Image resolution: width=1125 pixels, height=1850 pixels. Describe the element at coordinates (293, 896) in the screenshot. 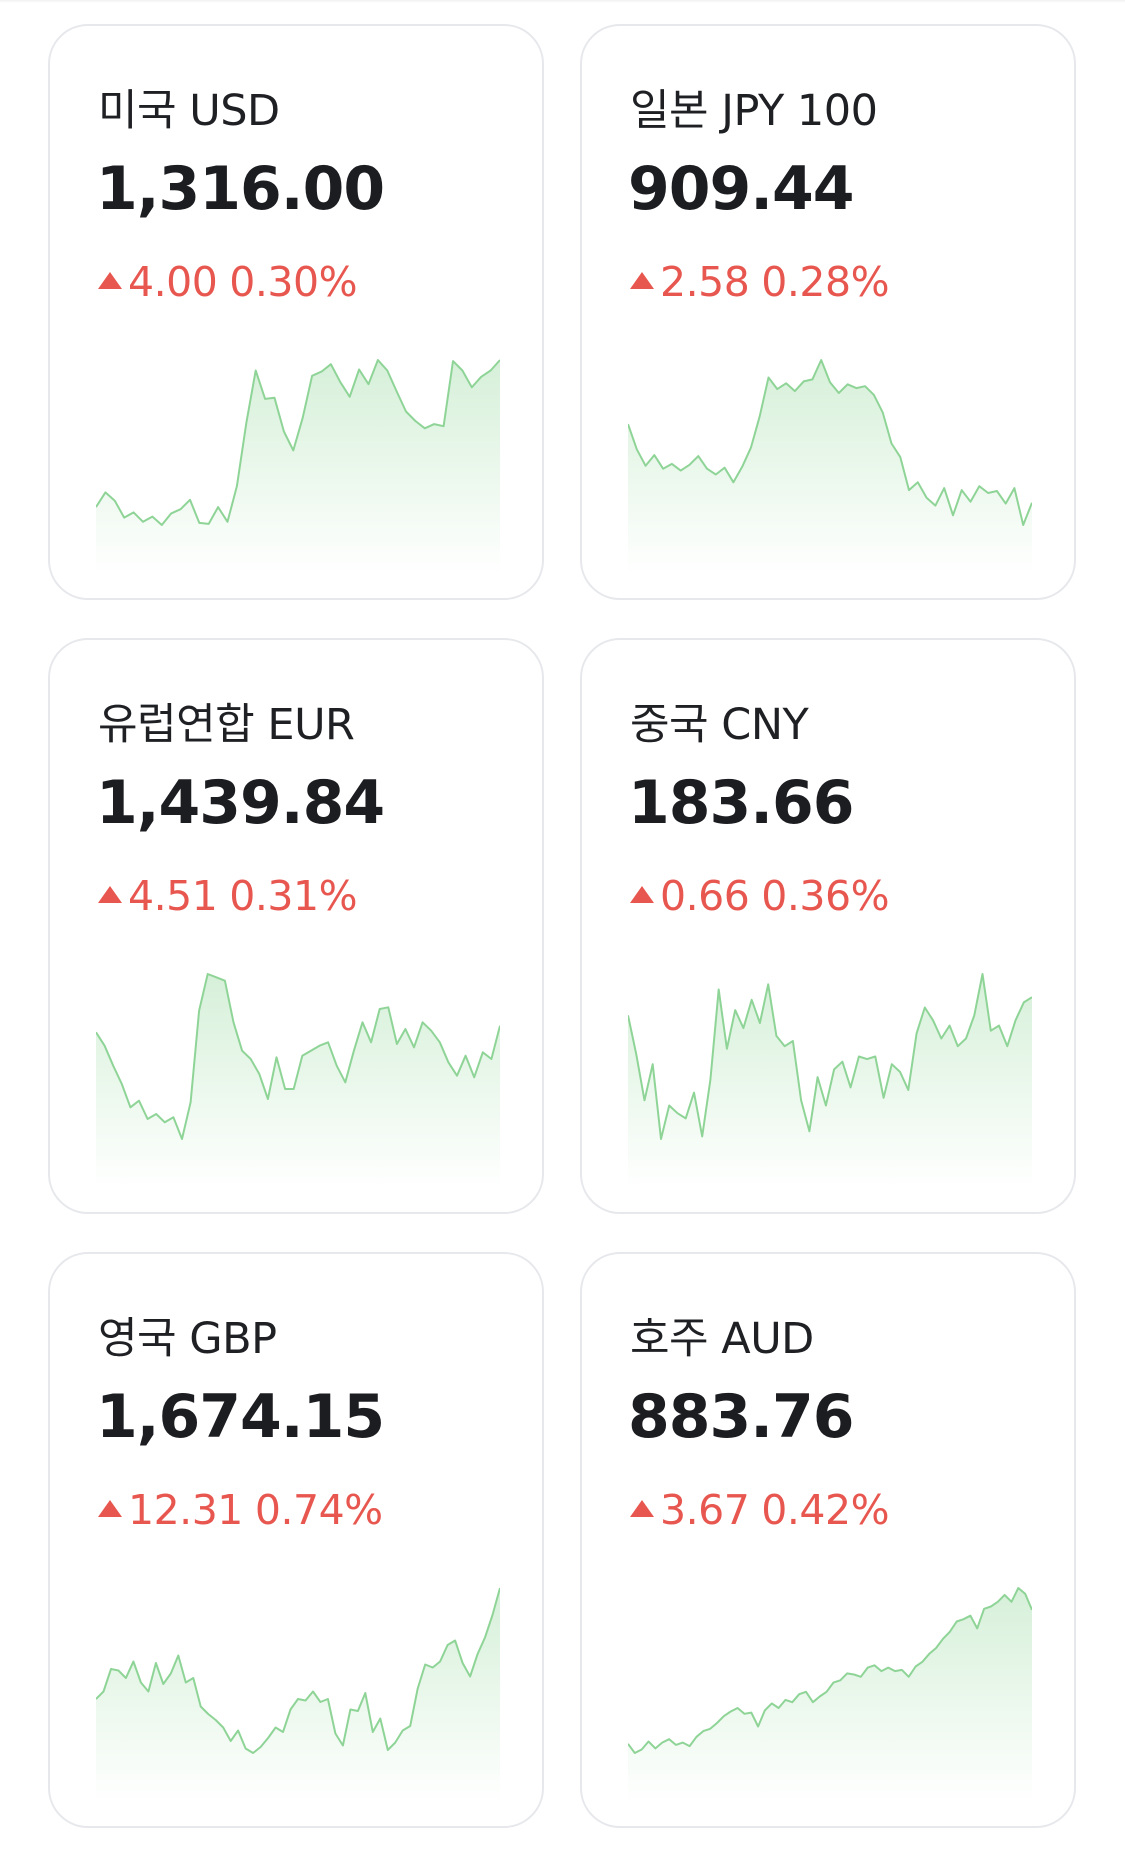

I see `change-percent: 0.31%` at that location.